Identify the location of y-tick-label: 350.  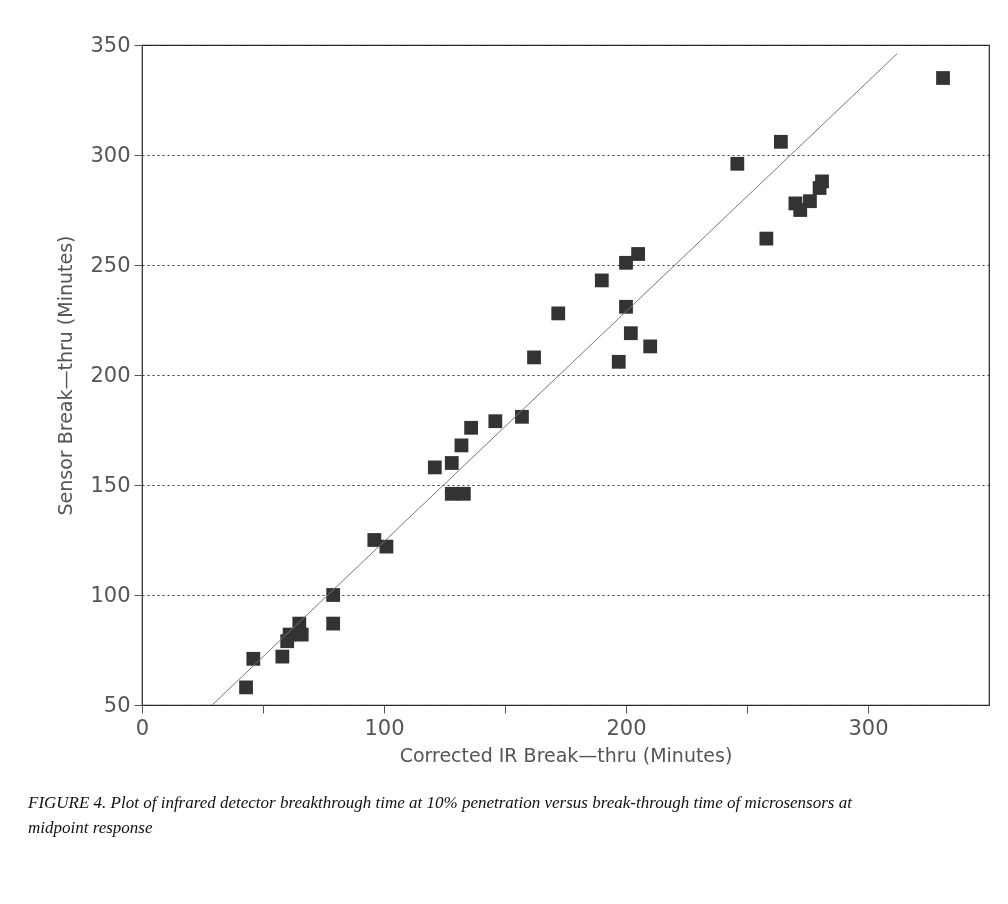
(110, 44).